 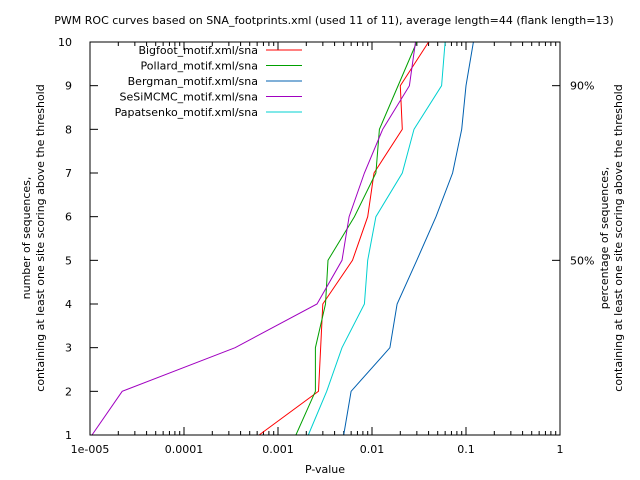 What do you see at coordinates (278, 449) in the screenshot?
I see `x-tick-label: 0.001` at bounding box center [278, 449].